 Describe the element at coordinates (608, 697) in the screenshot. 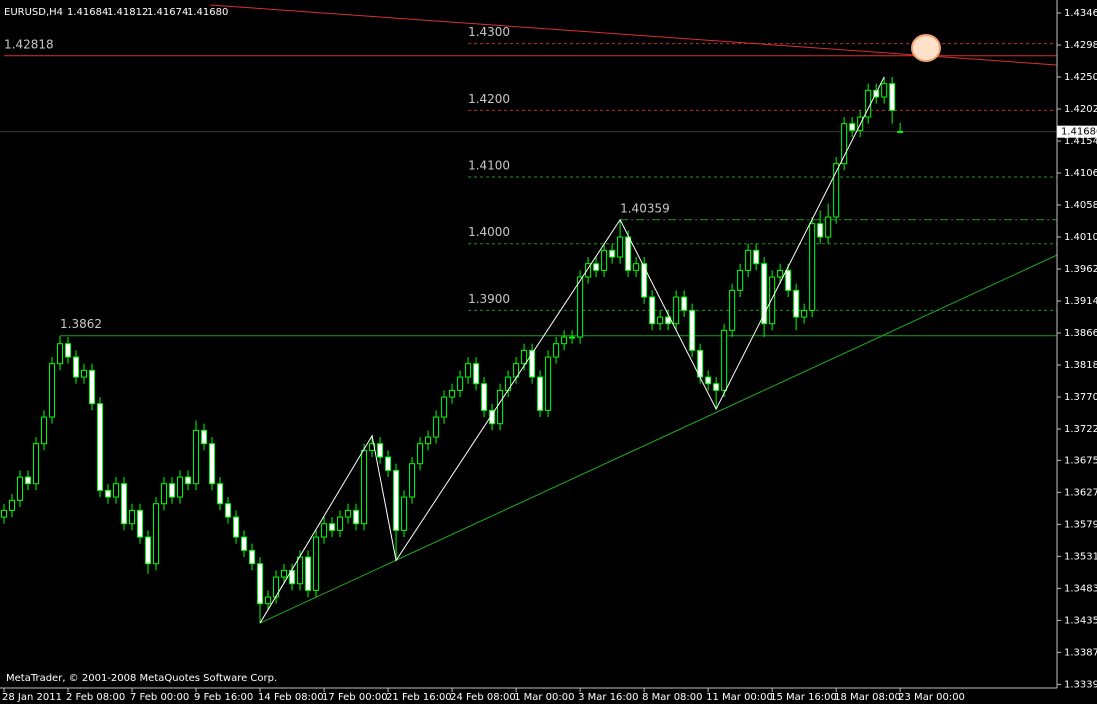

I see `x-tick-label: 3 Mar 16:00` at that location.